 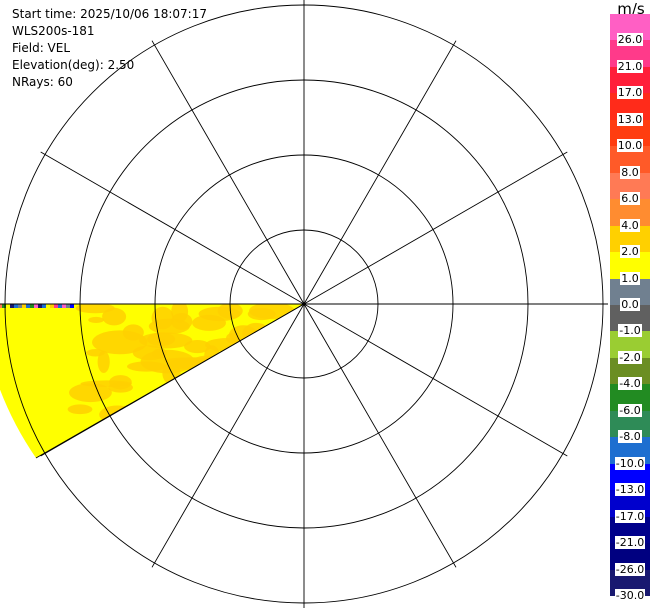 I want to click on colorbar-tick-label: 6.0, so click(x=630, y=199).